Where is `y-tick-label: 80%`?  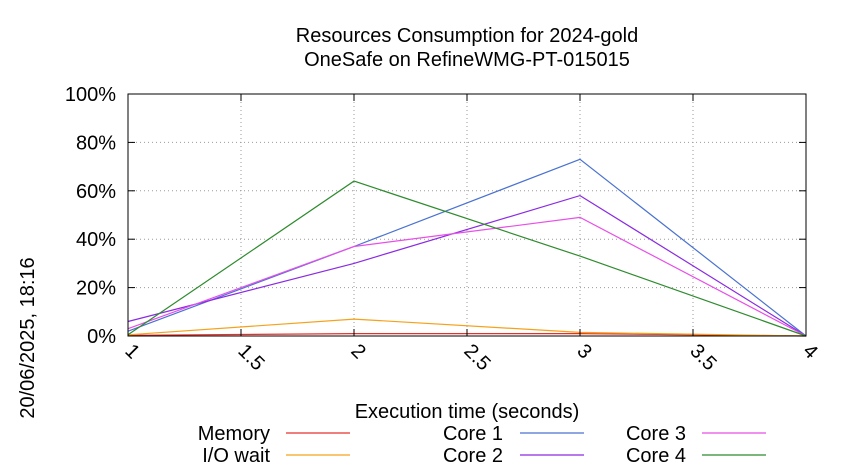 y-tick-label: 80% is located at coordinates (96, 143).